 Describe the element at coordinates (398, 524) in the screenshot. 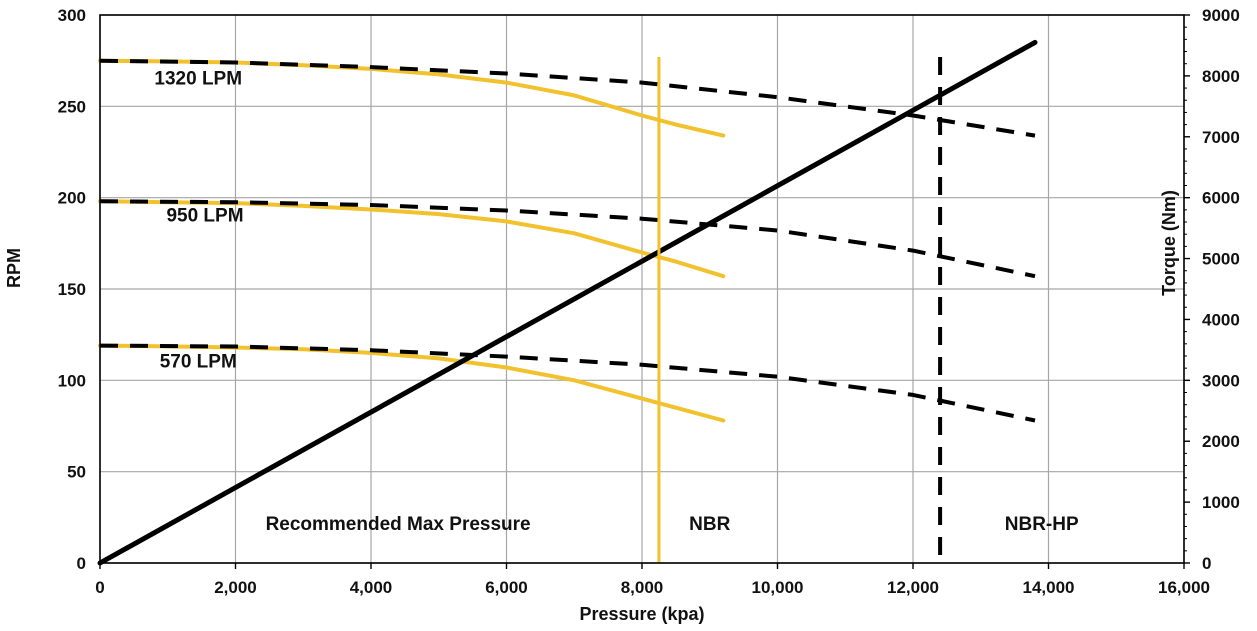

I see `region-annotation: Recommended Max Pressure` at that location.